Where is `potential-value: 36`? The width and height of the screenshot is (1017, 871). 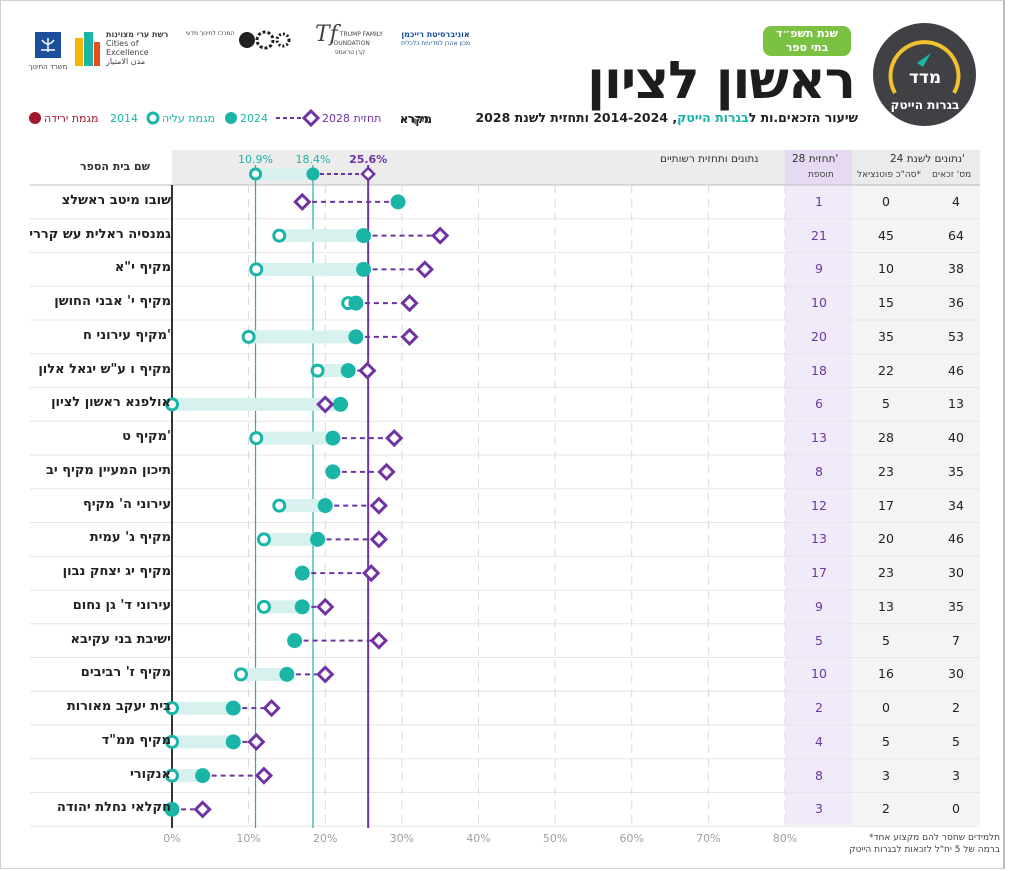 potential-value: 36 is located at coordinates (956, 303).